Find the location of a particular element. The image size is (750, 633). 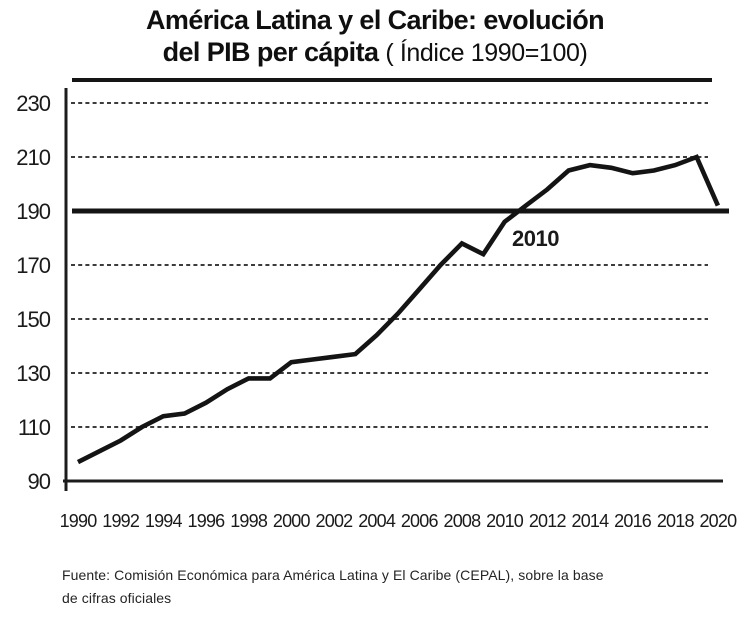

y-tick-label-190: 190 is located at coordinates (33, 211).